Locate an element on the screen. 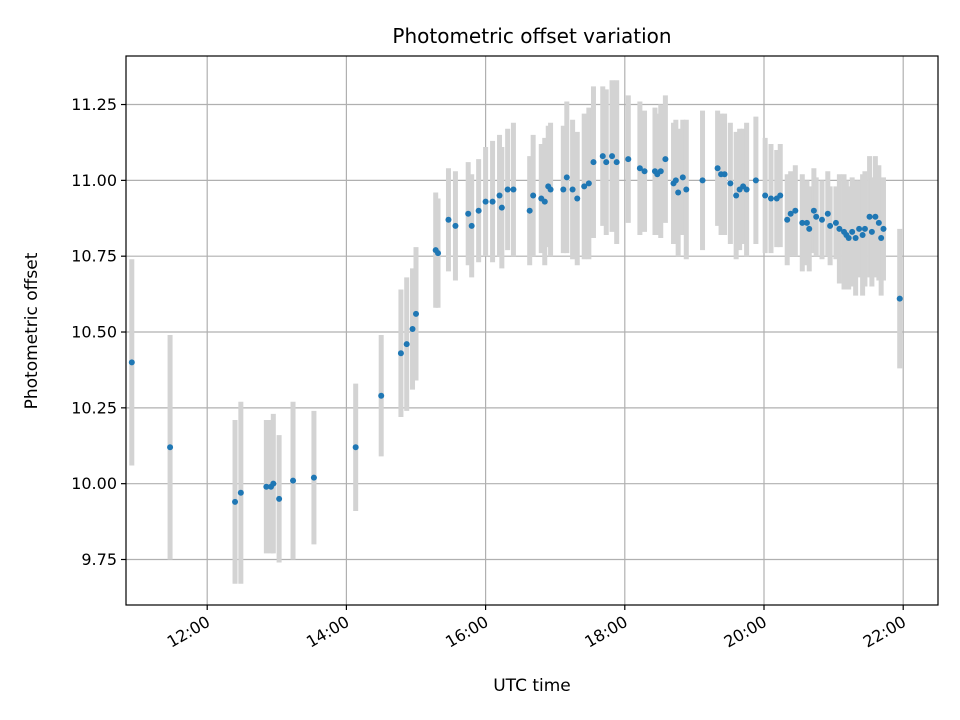 This screenshot has width=960, height=720. y-axis-ticks: 9.75 10.00 10.25 10.50 10.75 11.00 11.25 is located at coordinates (98, 332).